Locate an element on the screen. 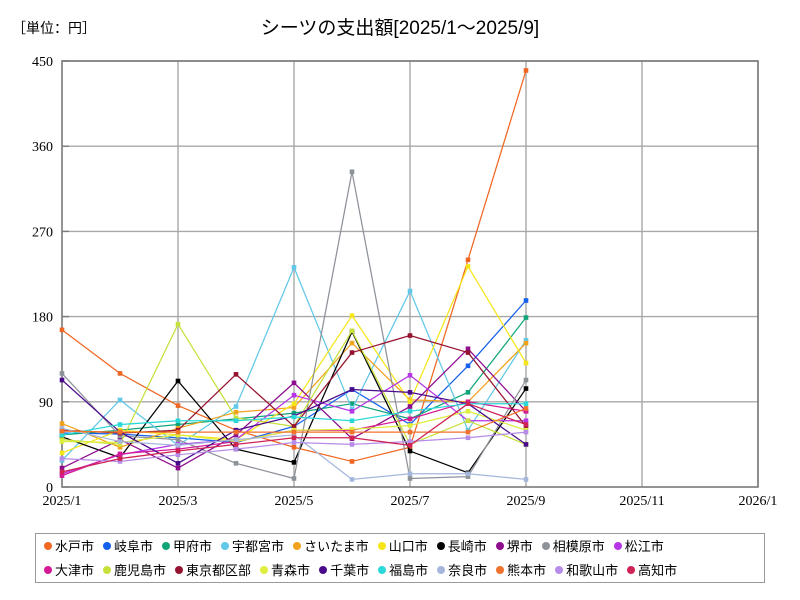 The height and width of the screenshot is (600, 800). legend-label: 熊本市 is located at coordinates (527, 570).